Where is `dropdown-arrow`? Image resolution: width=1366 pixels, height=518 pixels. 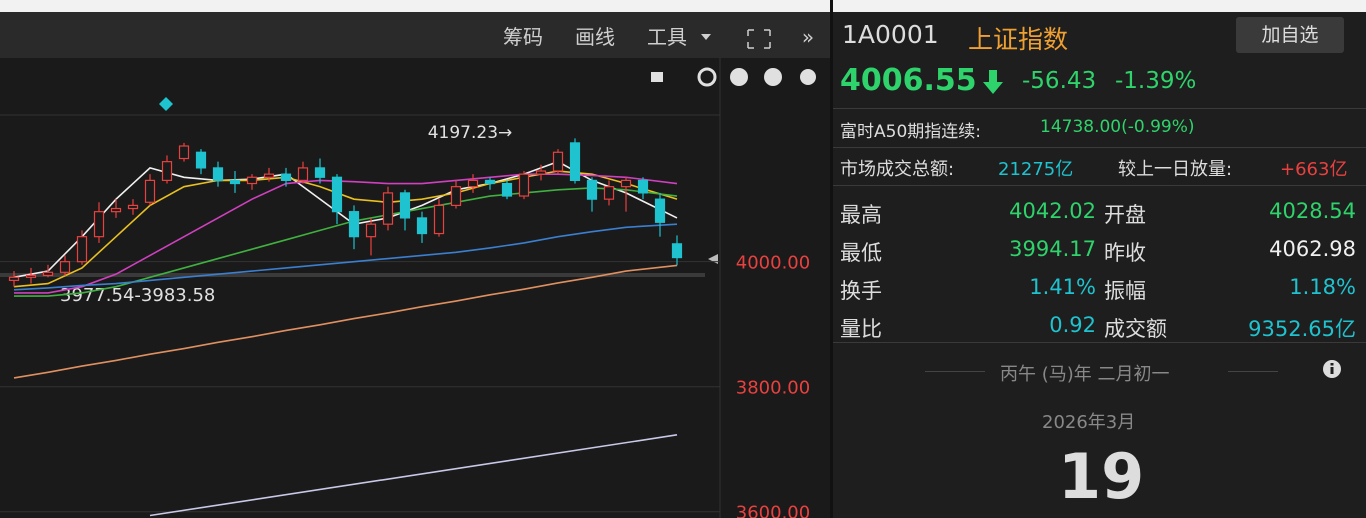 dropdown-arrow is located at coordinates (706, 37).